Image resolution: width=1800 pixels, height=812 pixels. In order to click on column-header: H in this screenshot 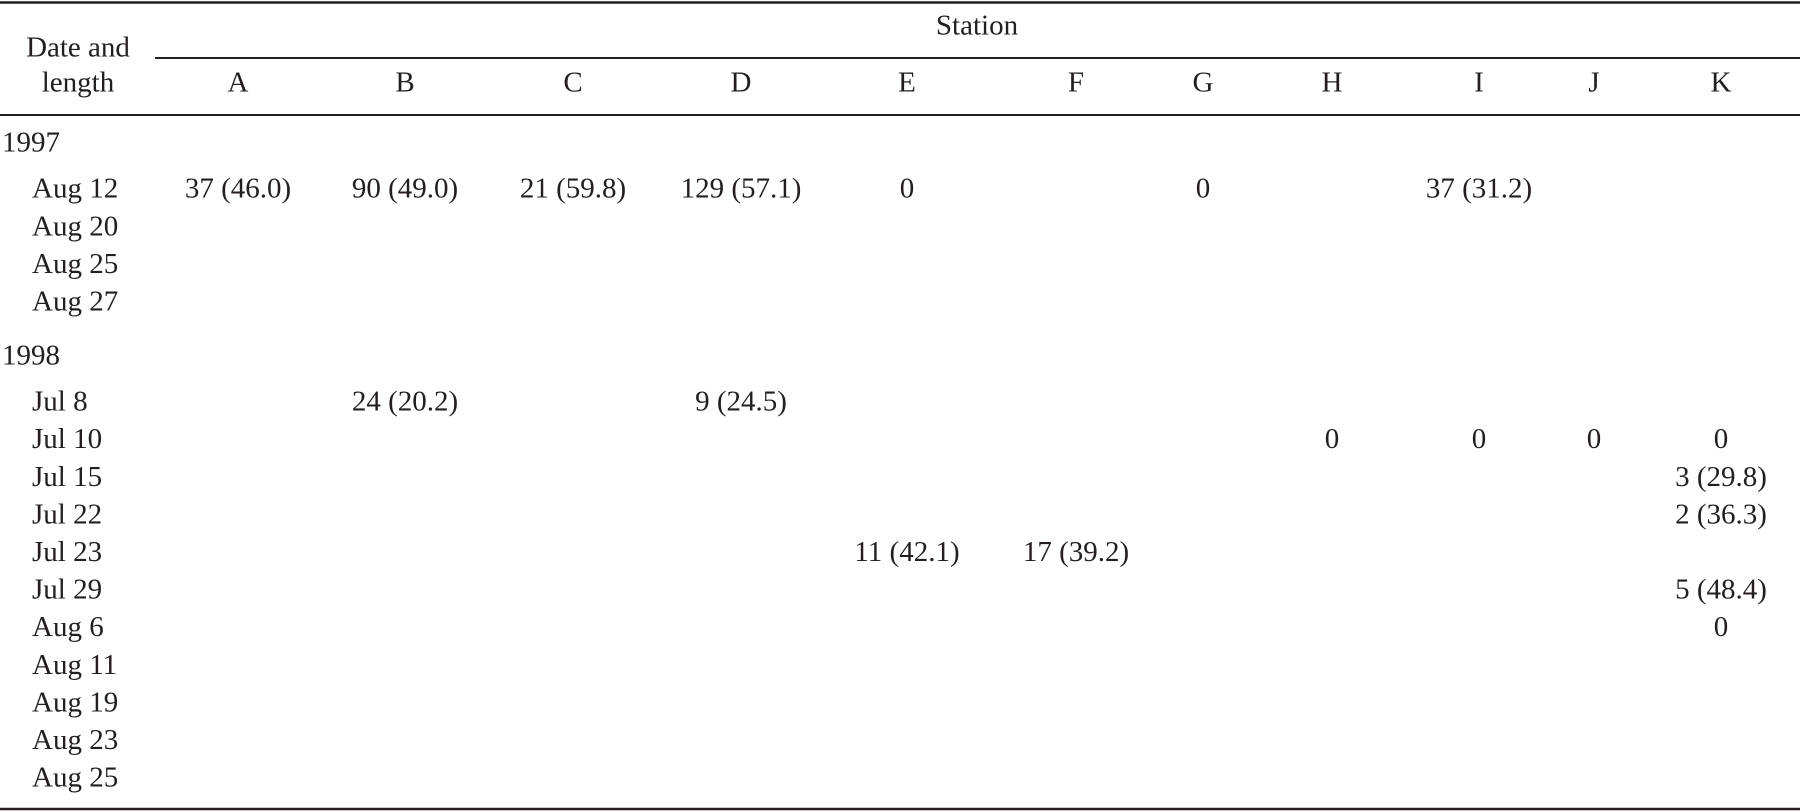, I will do `click(1332, 83)`.